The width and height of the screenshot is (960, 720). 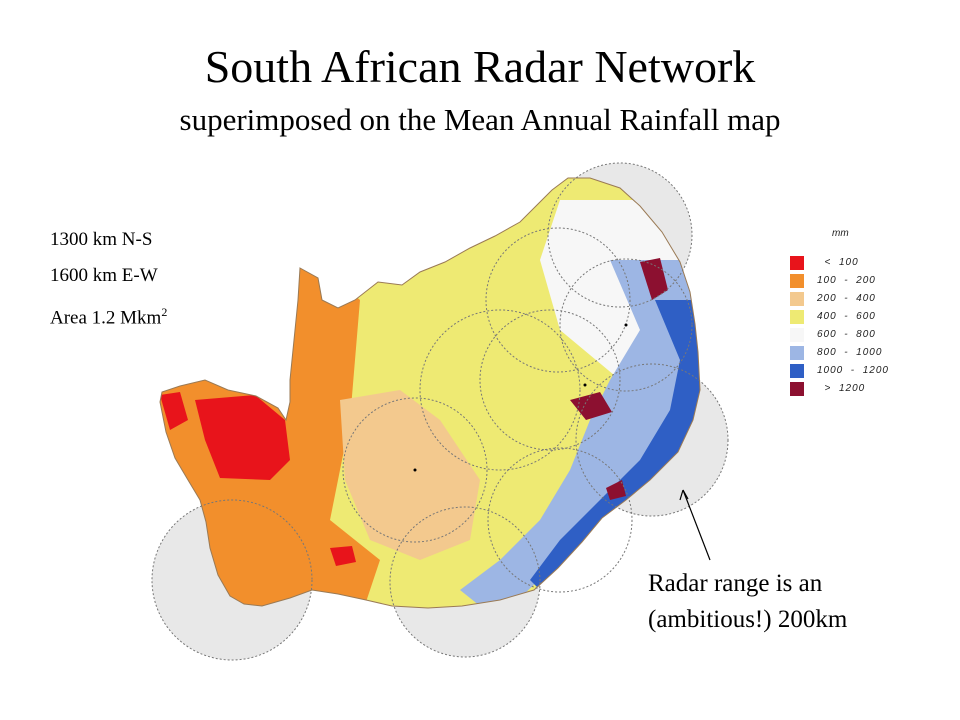 I want to click on note-line-2: (ambitious!) 200km, so click(x=748, y=619).